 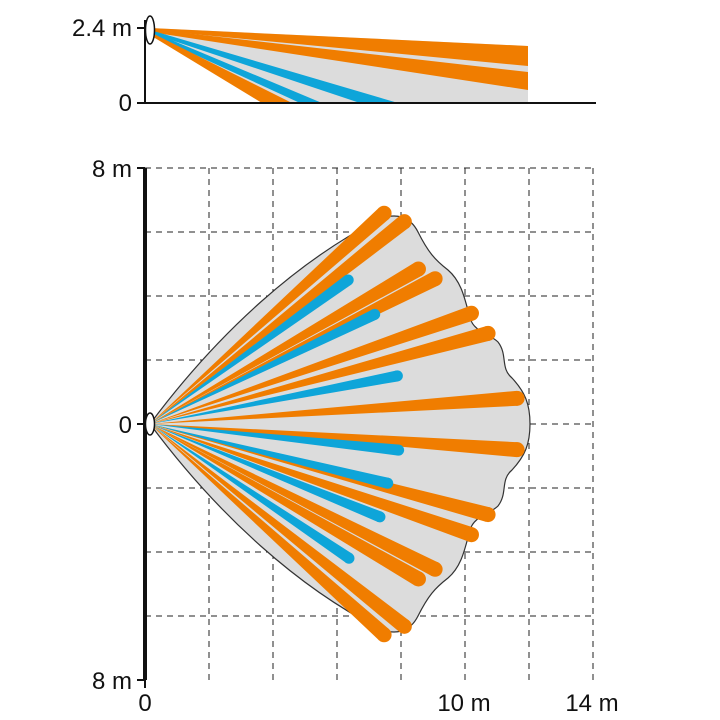 I want to click on long-zone-10-tip, so click(x=471, y=535).